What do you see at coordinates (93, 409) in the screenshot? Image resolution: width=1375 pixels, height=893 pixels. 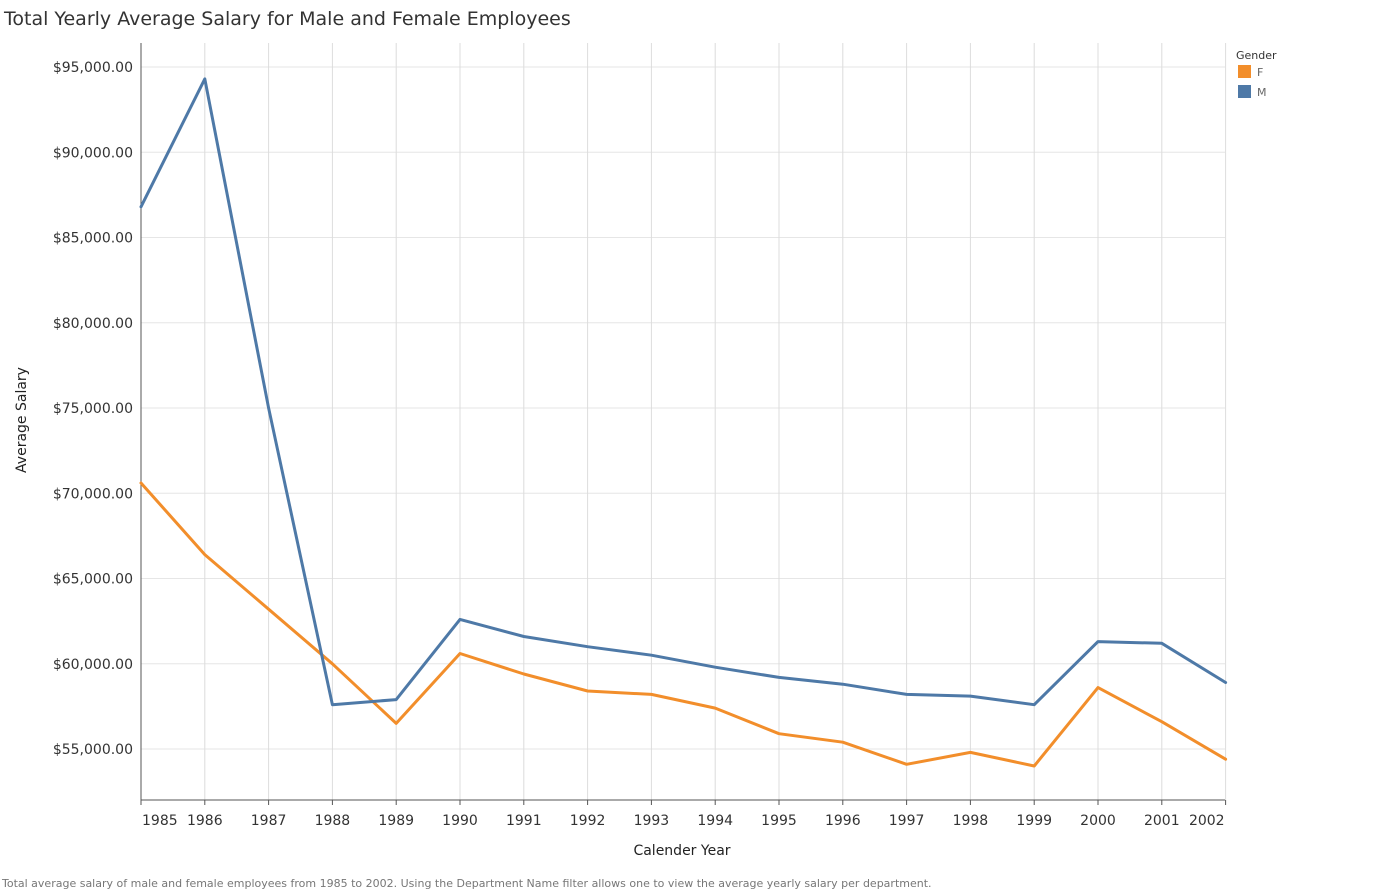 I see `y-tick-label: $75,000.00` at bounding box center [93, 409].